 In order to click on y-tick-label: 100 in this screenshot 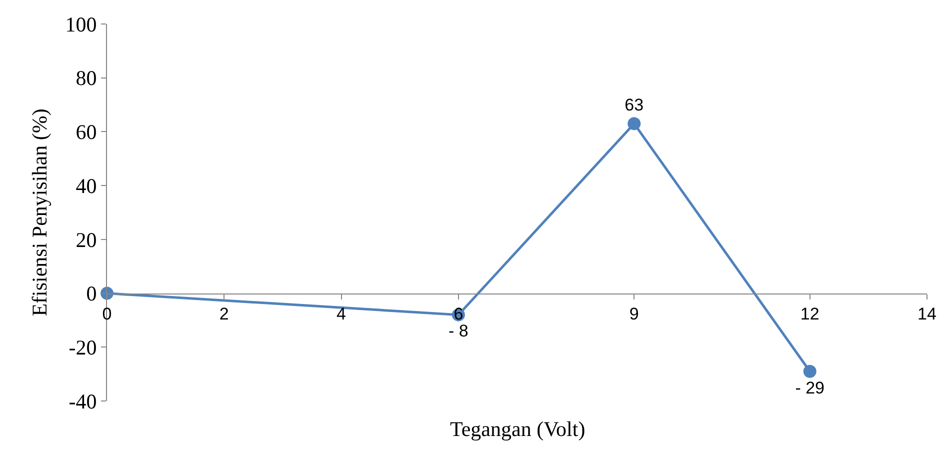, I will do `click(81, 24)`.